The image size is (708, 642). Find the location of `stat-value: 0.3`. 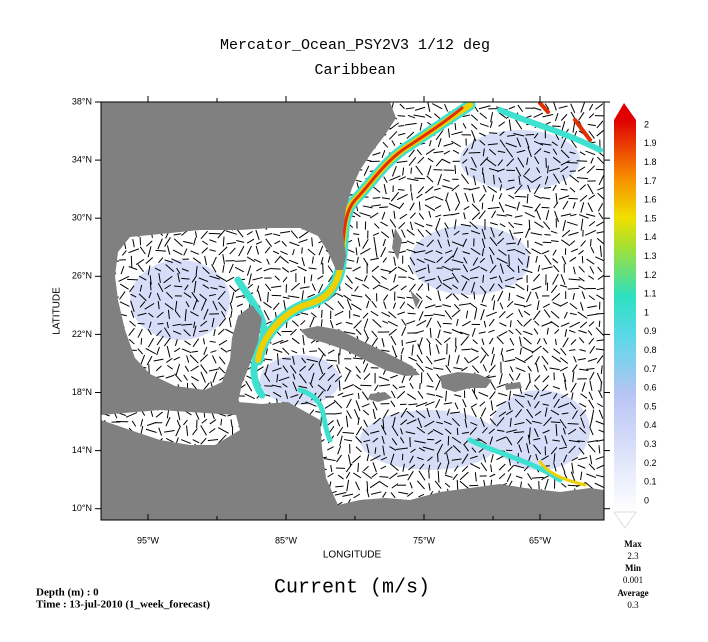

stat-value: 0.3 is located at coordinates (633, 605).